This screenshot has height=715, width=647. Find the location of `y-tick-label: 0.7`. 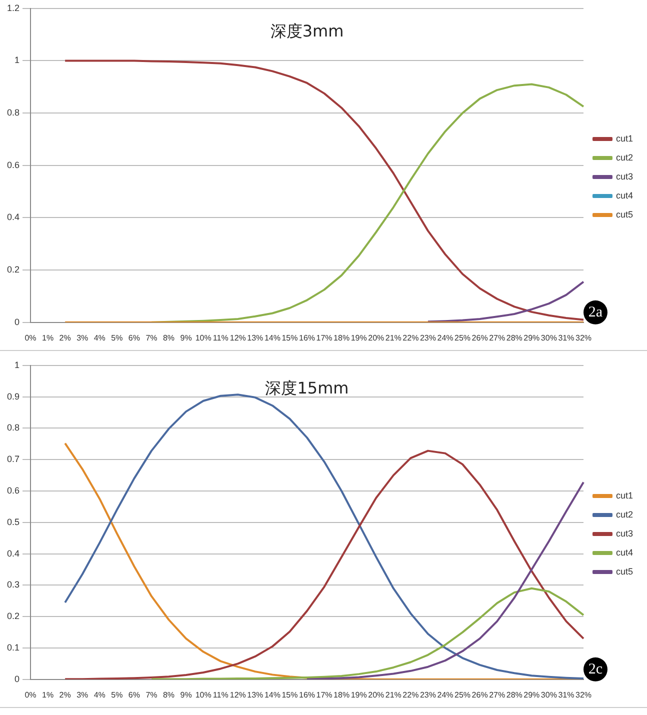

y-tick-label: 0.7 is located at coordinates (13, 459).